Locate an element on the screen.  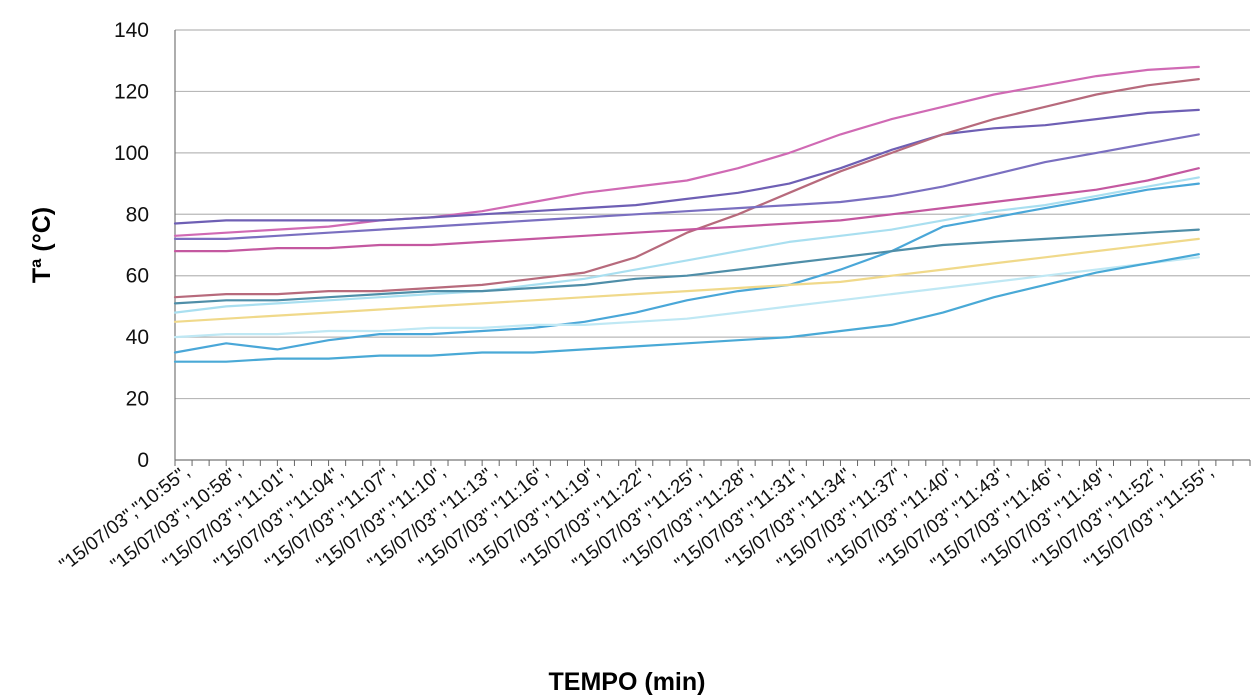
y-axis-title: Tª (°C) is located at coordinates (42, 245).